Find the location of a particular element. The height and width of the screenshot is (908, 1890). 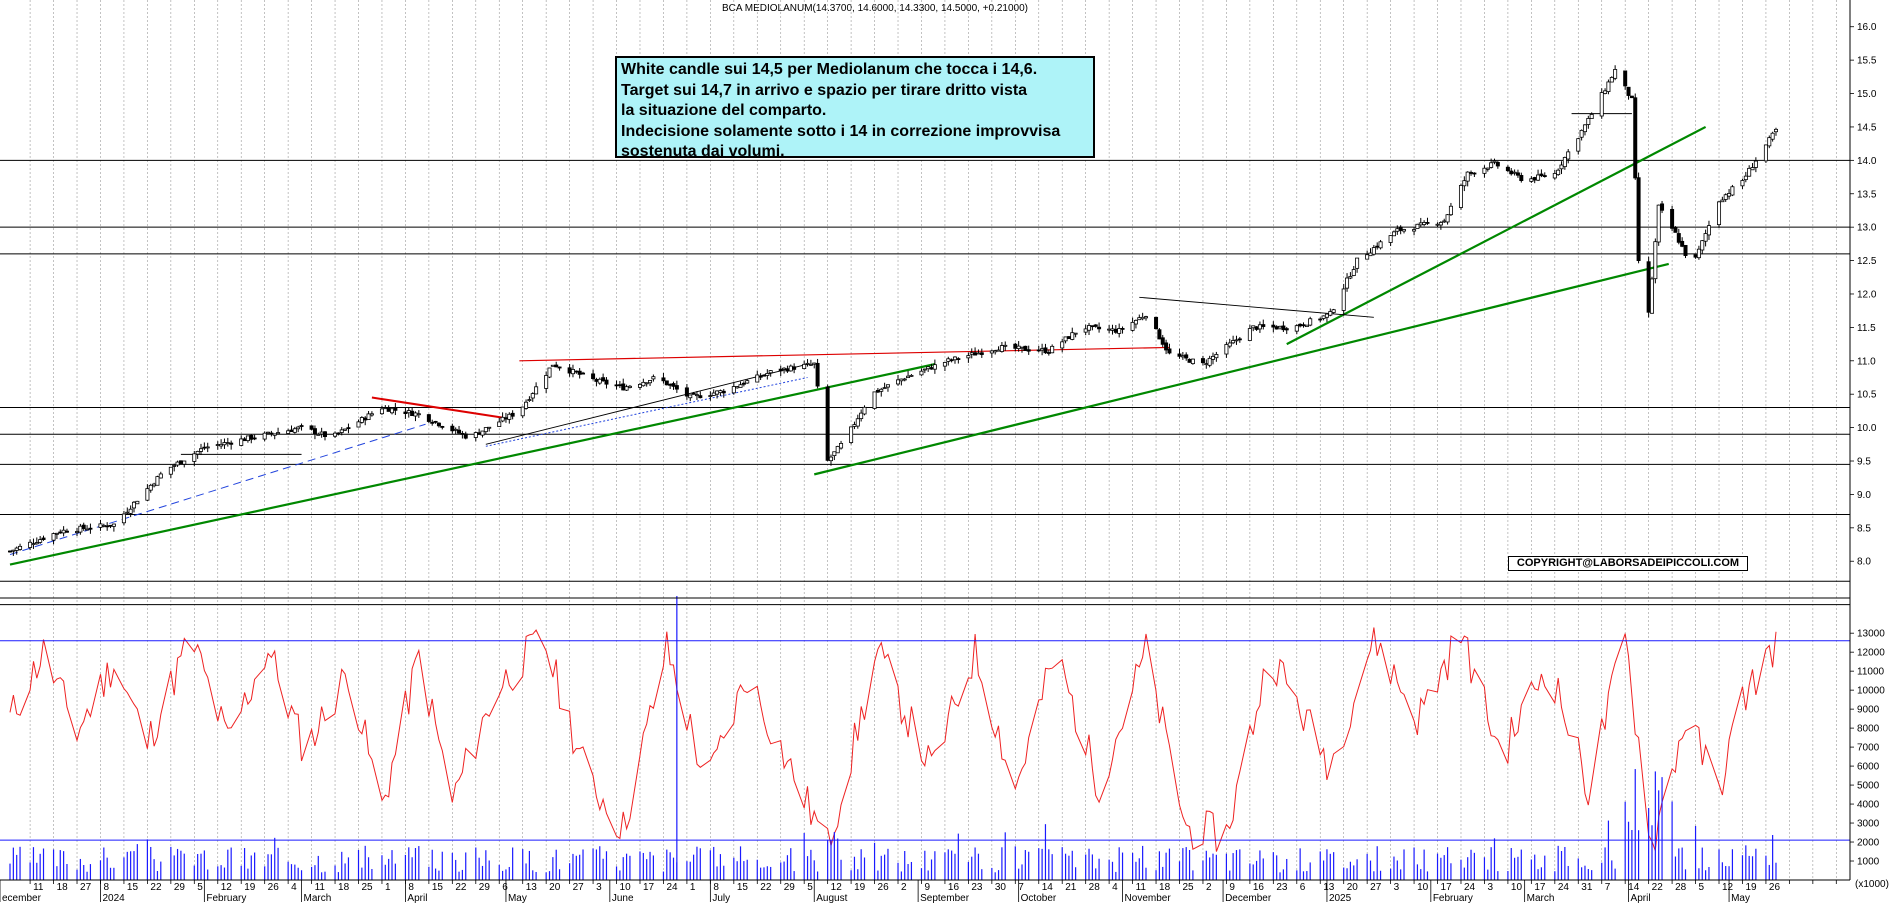

month-label: February is located at coordinates (226, 898).